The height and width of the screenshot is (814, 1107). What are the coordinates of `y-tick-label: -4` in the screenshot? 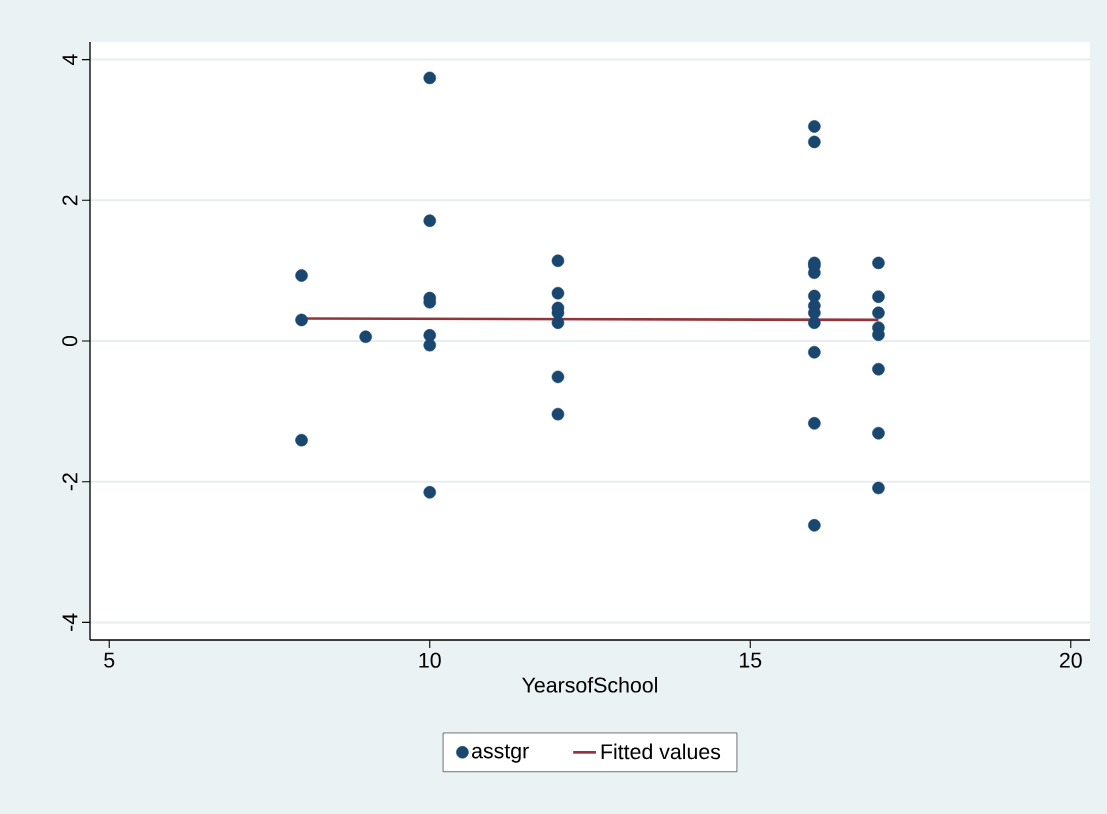 It's located at (70, 622).